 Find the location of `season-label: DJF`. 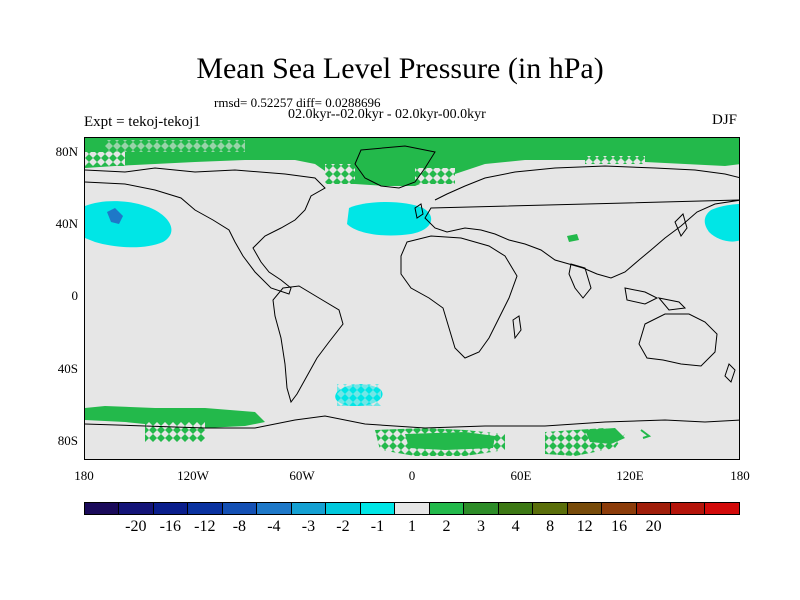

season-label: DJF is located at coordinates (725, 120).